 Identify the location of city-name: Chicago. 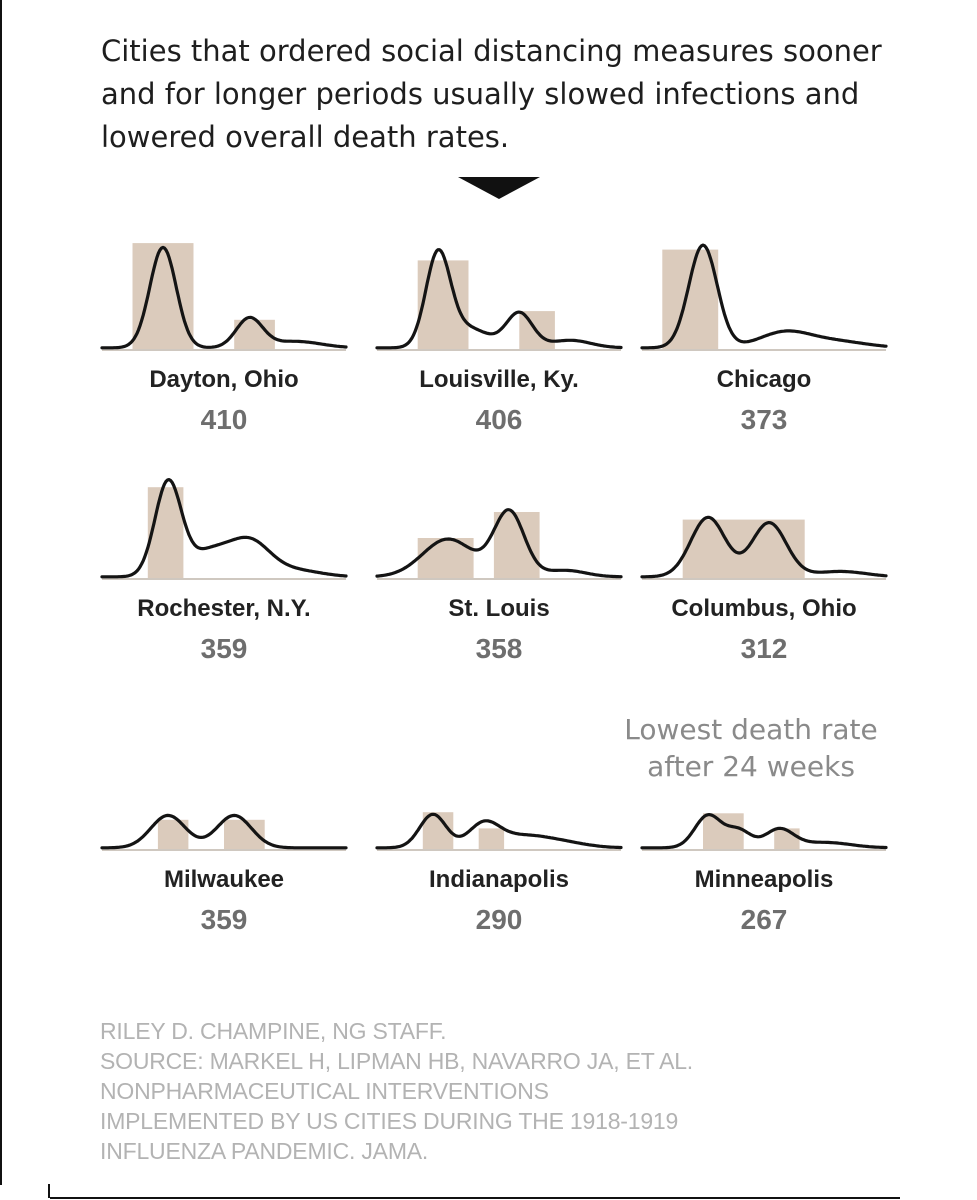
(764, 379).